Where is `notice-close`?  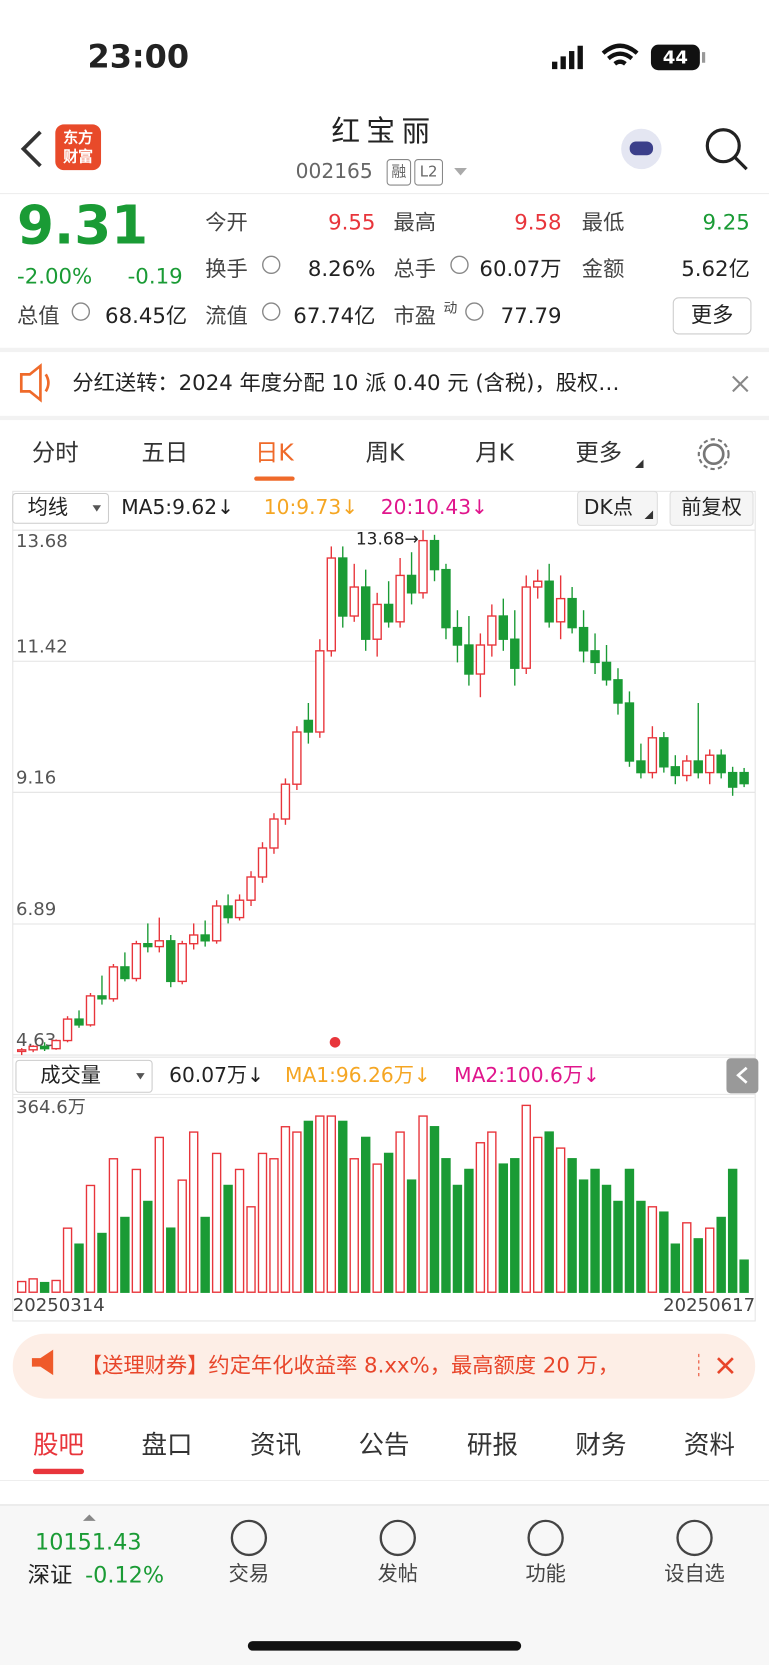
notice-close is located at coordinates (740, 384).